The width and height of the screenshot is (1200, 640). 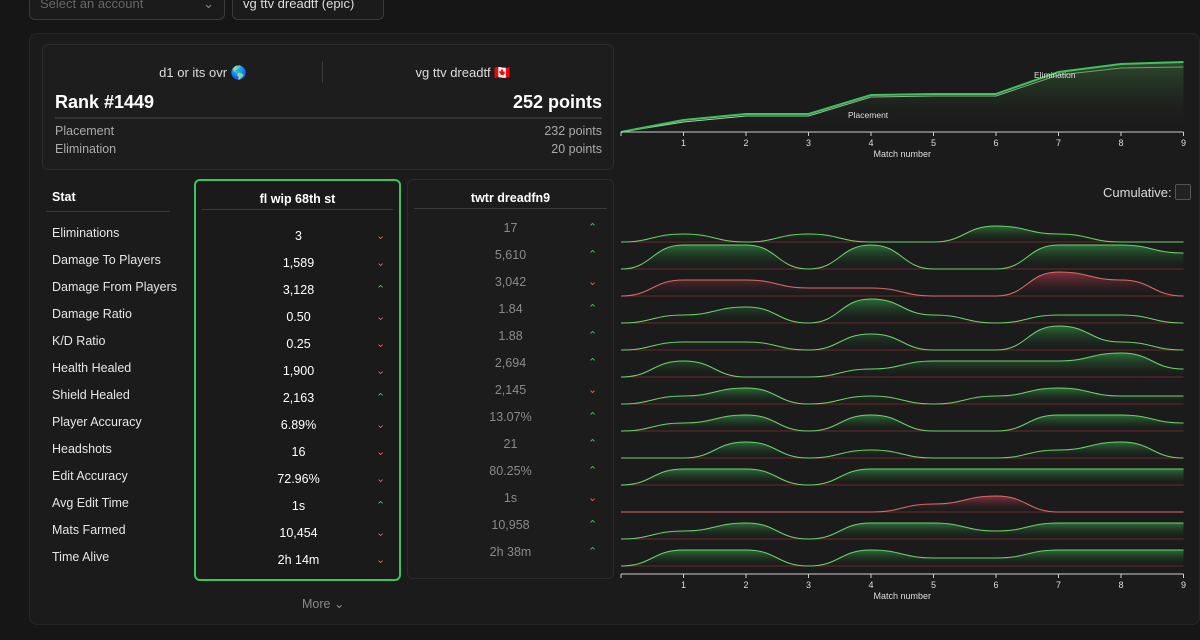 What do you see at coordinates (299, 5) in the screenshot?
I see `player-search-value: vg ttv dreadtf (epic)` at bounding box center [299, 5].